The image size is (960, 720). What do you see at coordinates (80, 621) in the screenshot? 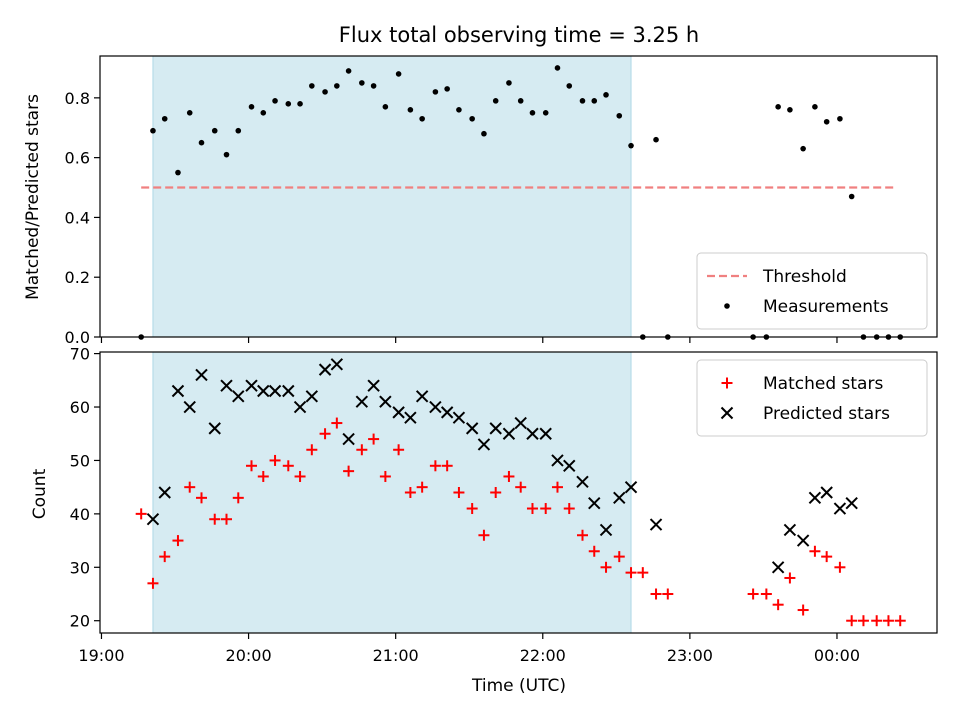
I see `y-tick-label: 20` at bounding box center [80, 621].